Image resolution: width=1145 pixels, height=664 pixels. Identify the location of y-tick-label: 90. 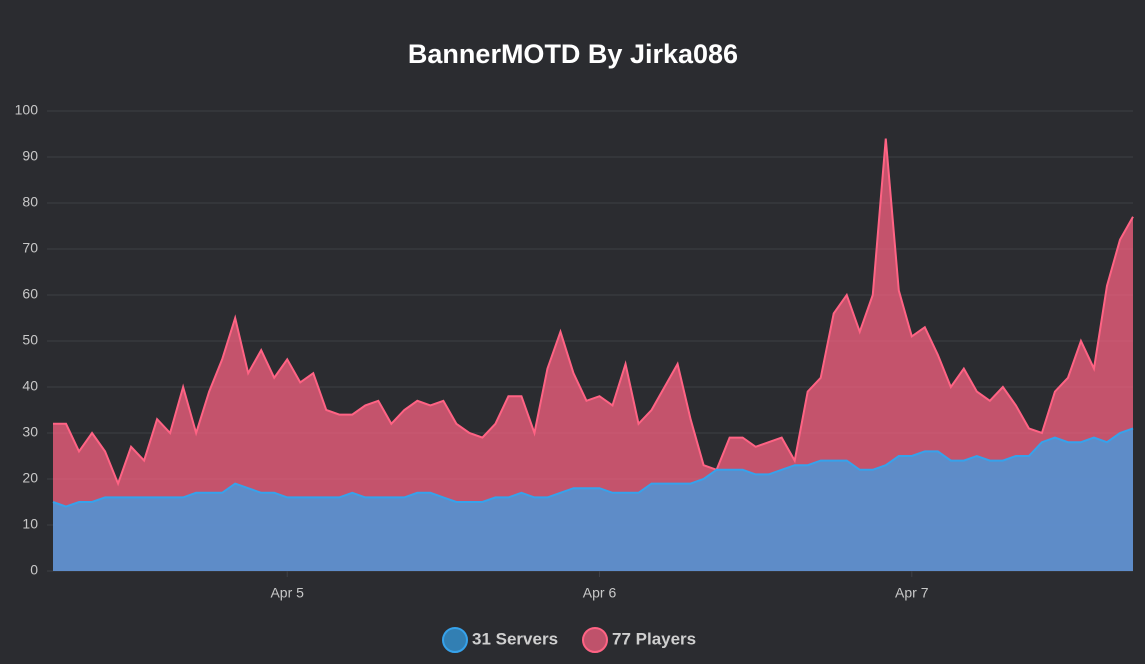
(30, 156).